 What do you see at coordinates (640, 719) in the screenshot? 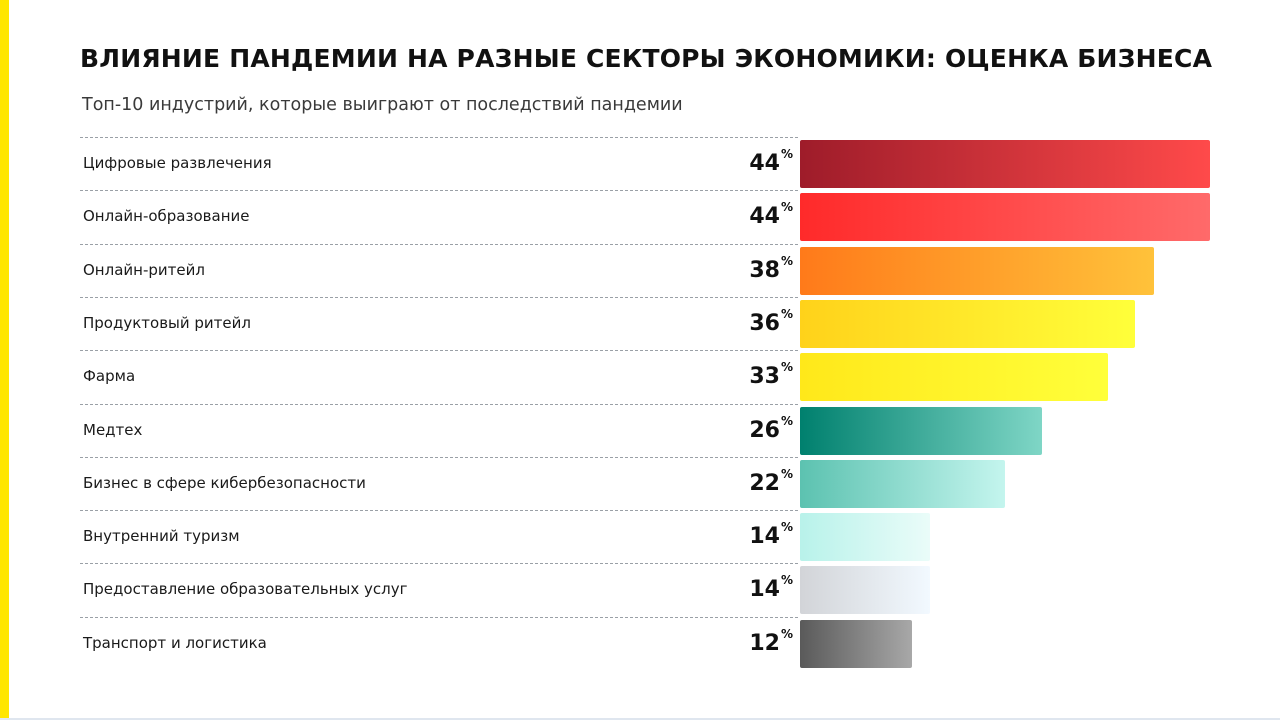
I see `bottom-divider` at bounding box center [640, 719].